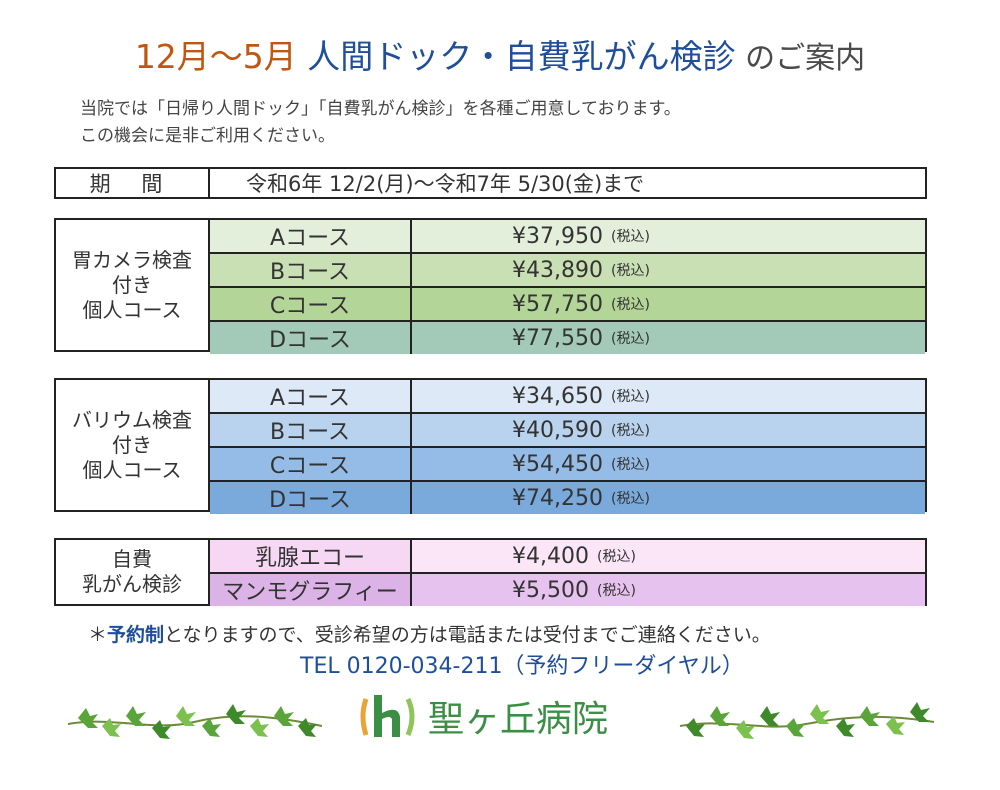 The height and width of the screenshot is (790, 1000). What do you see at coordinates (133, 445) in the screenshot?
I see `category-label: バリウム検査 付き 個人コース` at bounding box center [133, 445].